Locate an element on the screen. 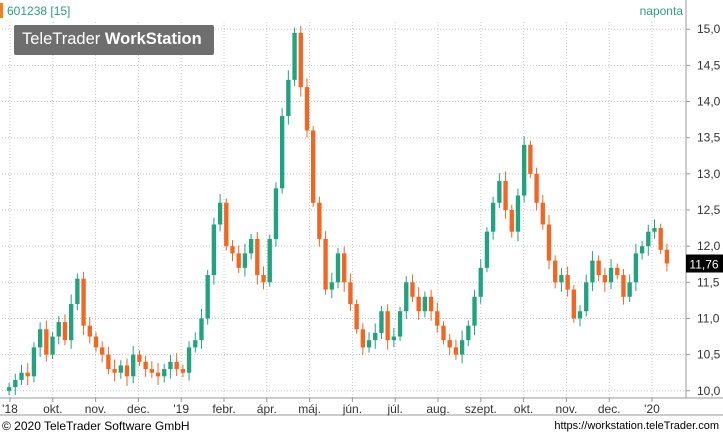 The width and height of the screenshot is (723, 440). symbol-label: 601238 [15] is located at coordinates (39, 11).